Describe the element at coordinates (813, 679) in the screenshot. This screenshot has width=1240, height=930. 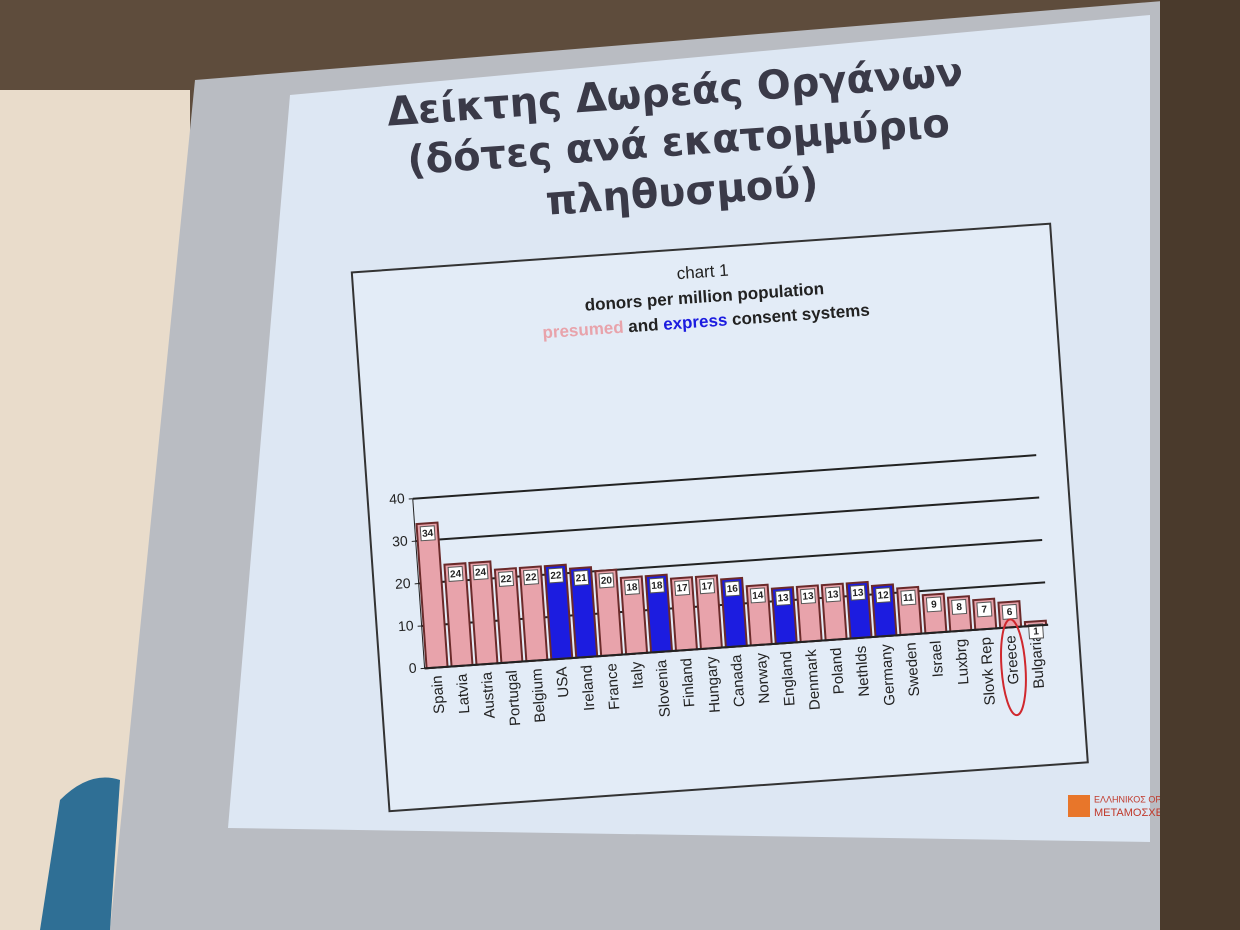
I see `x-tick-label: Denmark` at that location.